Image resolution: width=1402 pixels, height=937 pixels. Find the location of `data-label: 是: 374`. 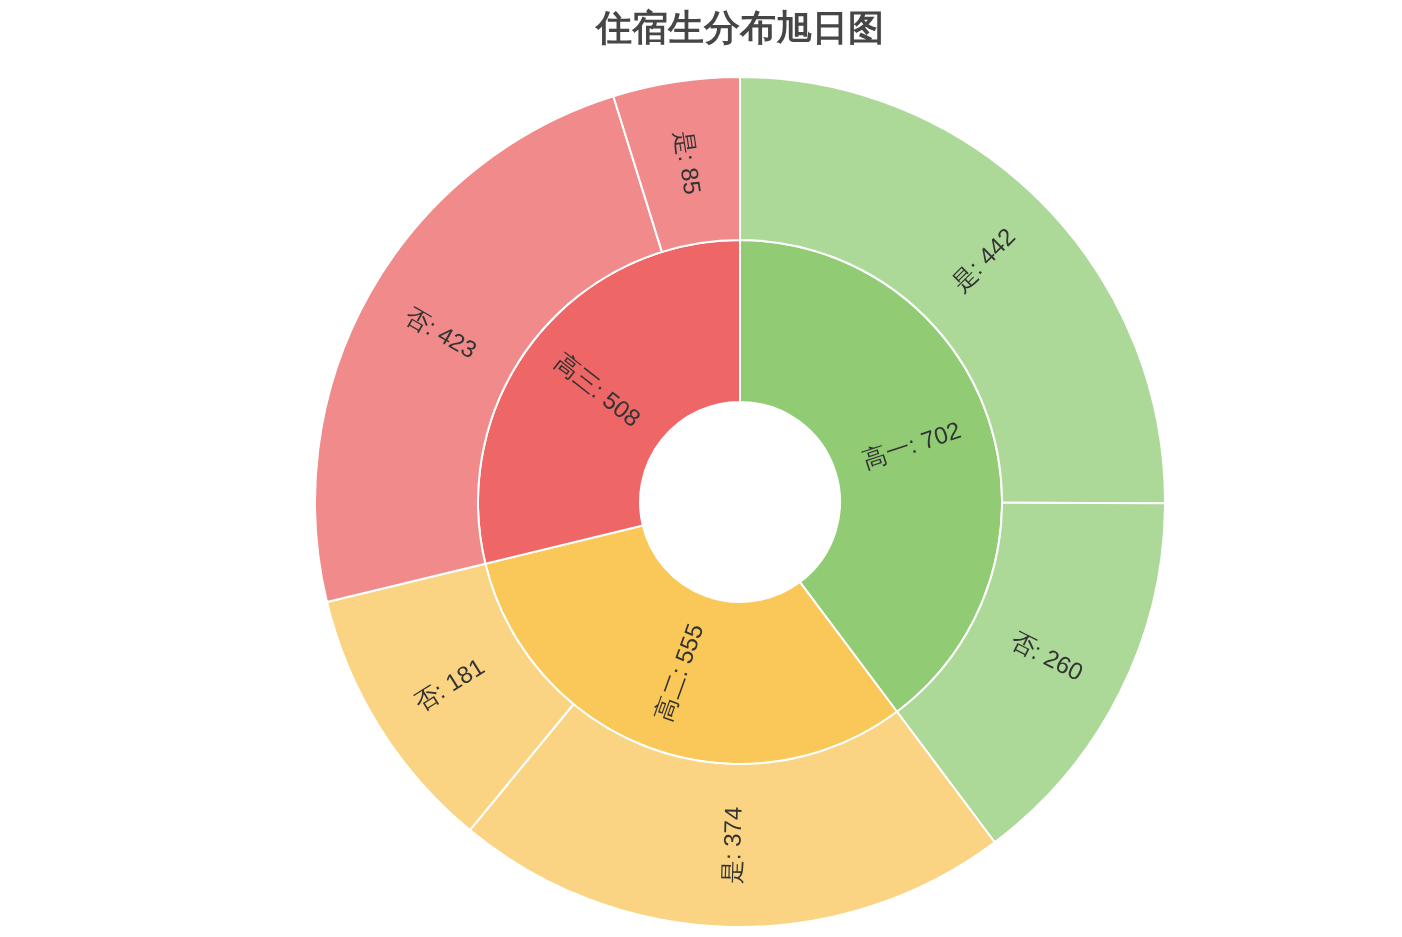

data-label: 是: 374 is located at coordinates (732, 845).